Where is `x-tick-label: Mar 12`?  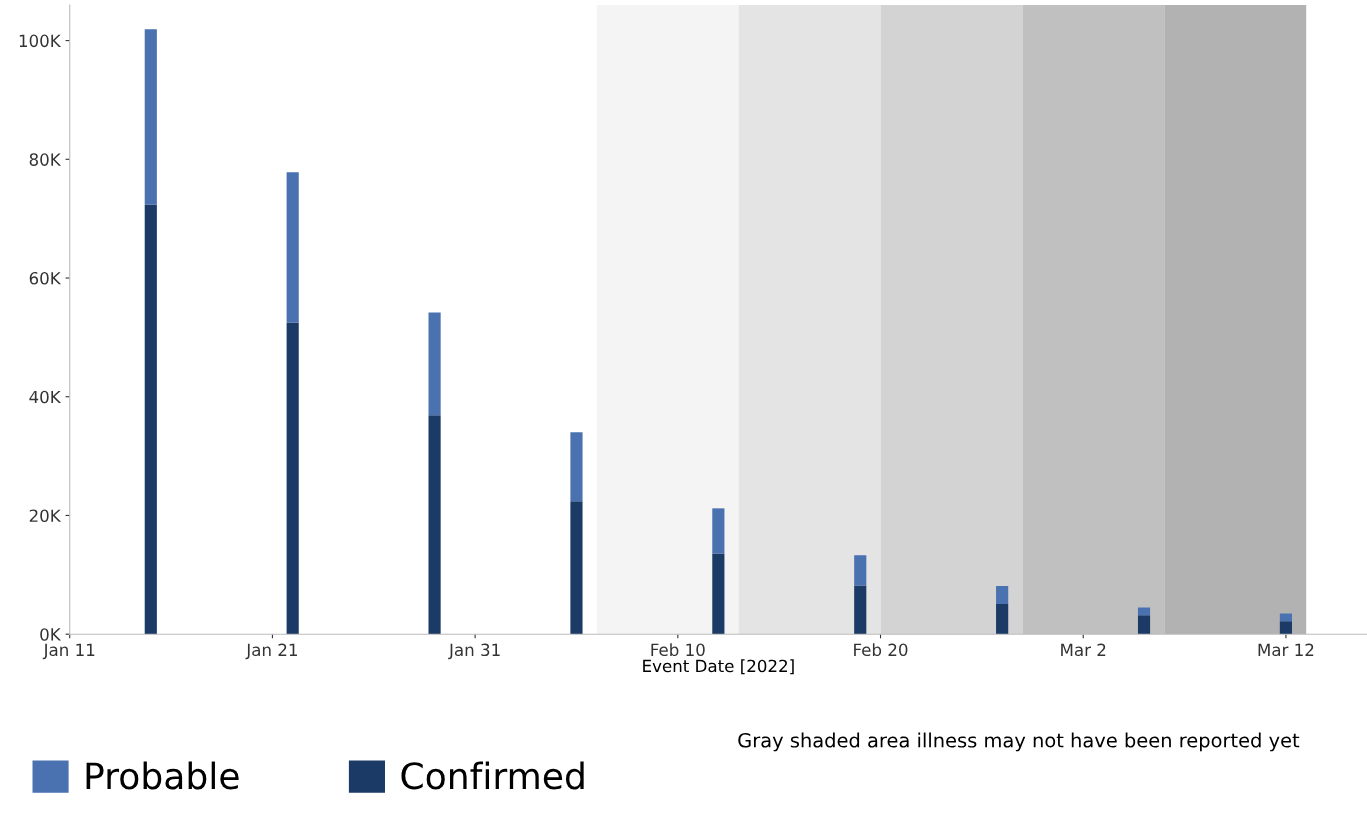 x-tick-label: Mar 12 is located at coordinates (1286, 650).